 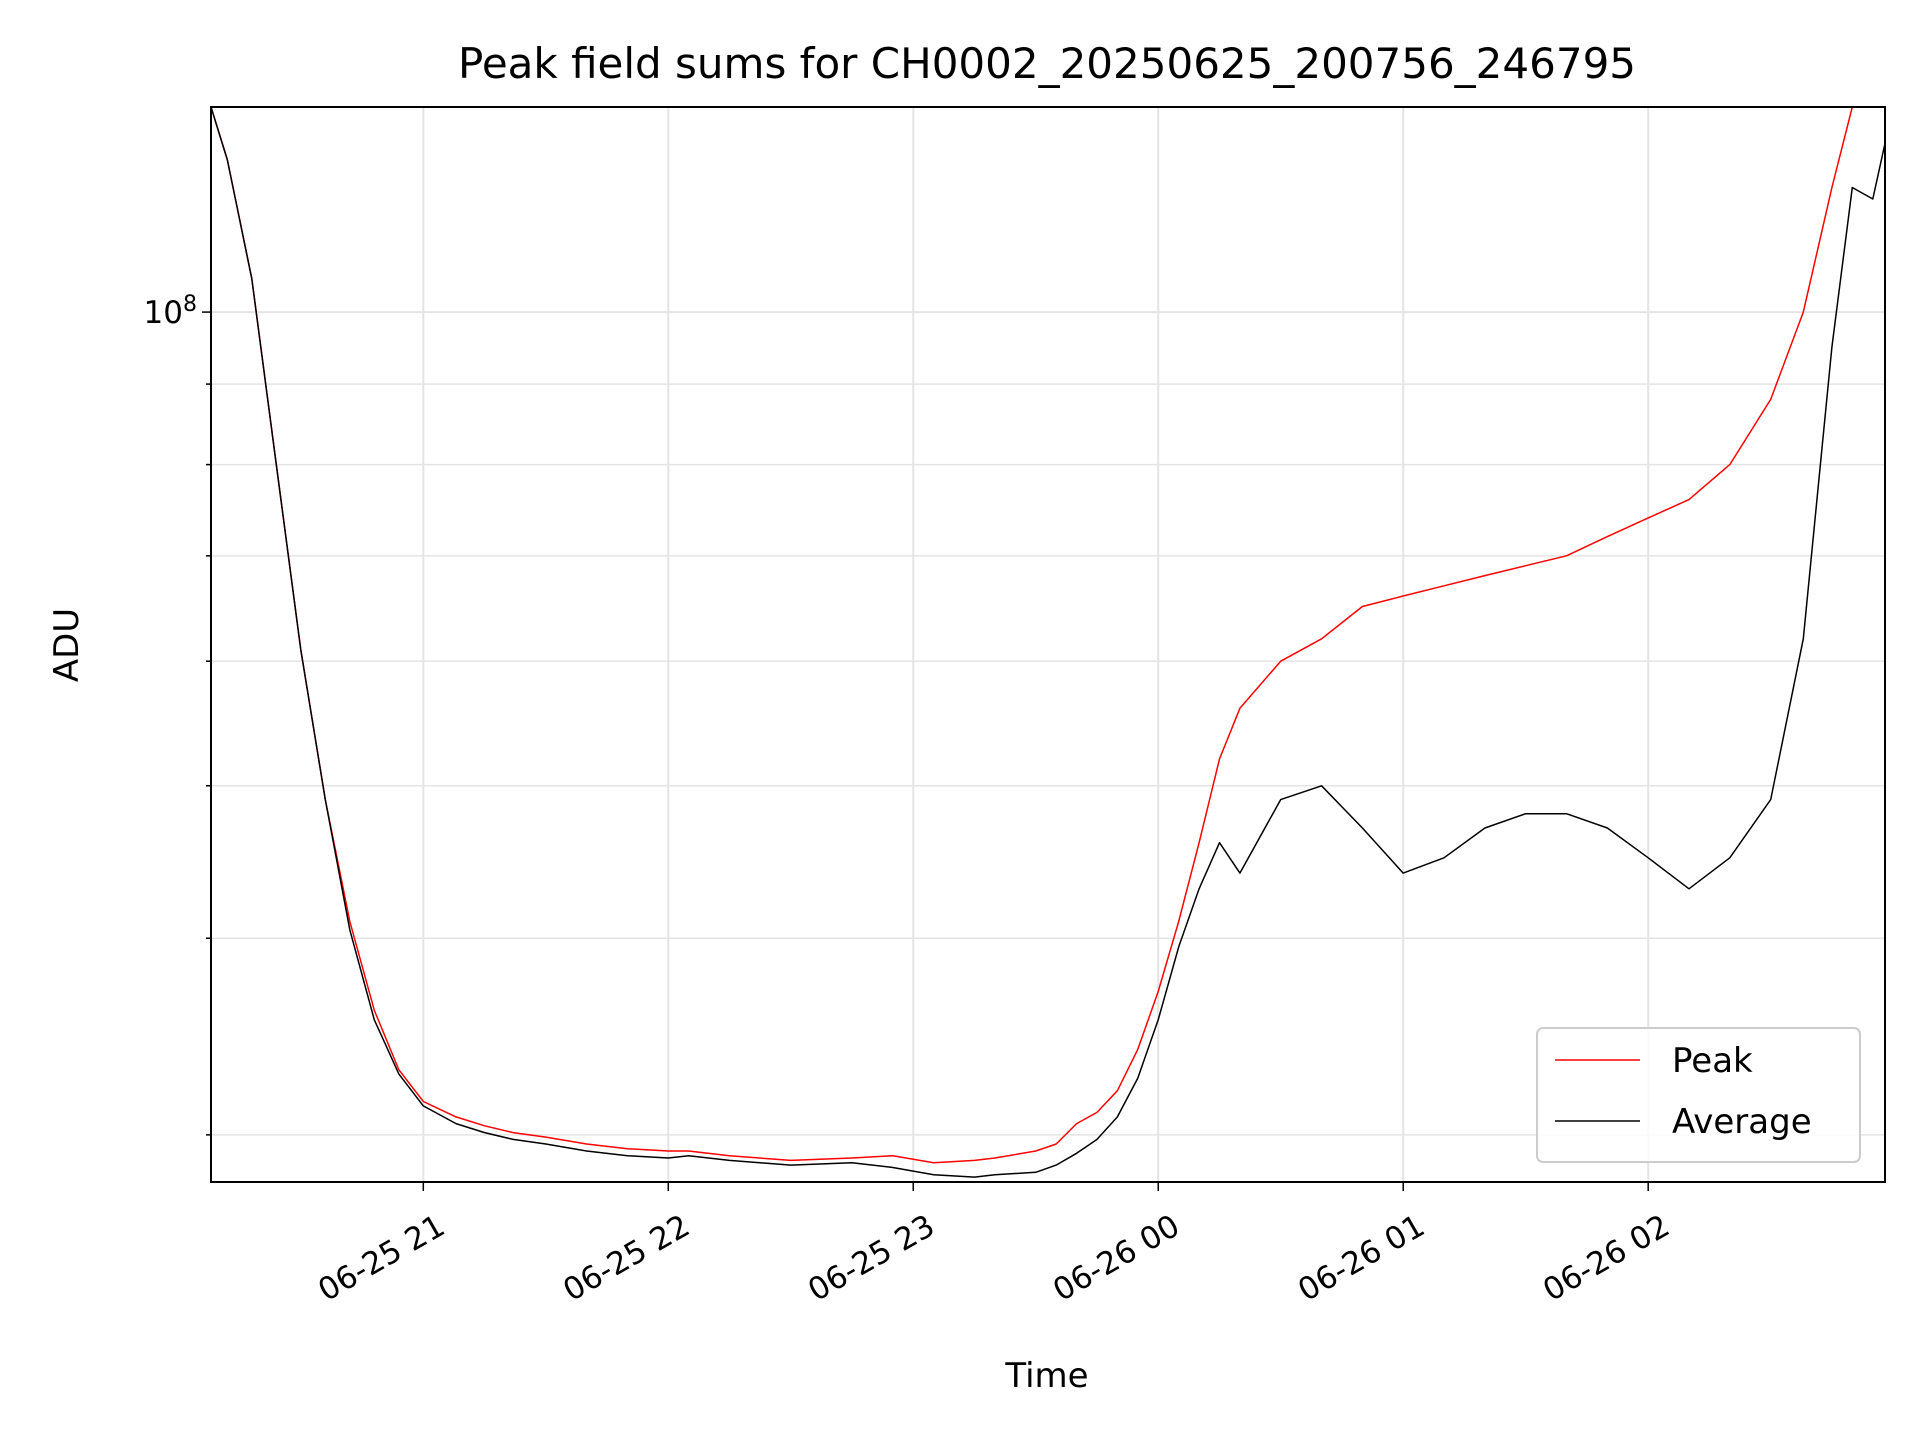 I want to click on x-axis-title: Time, so click(x=1046, y=1376).